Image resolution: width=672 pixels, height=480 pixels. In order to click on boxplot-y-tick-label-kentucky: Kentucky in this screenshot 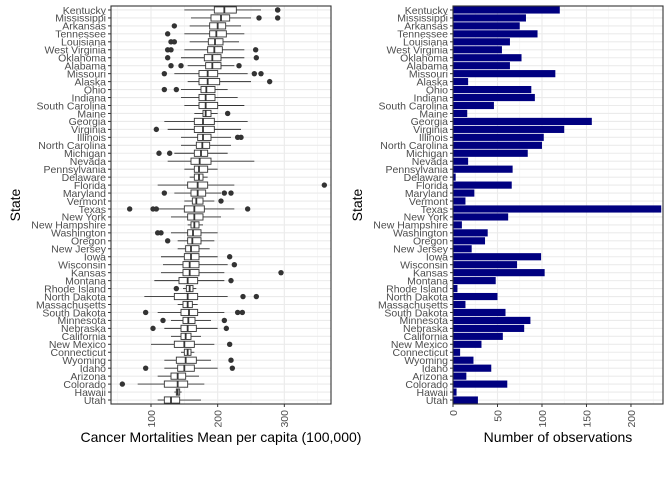, I will do `click(85, 11)`.